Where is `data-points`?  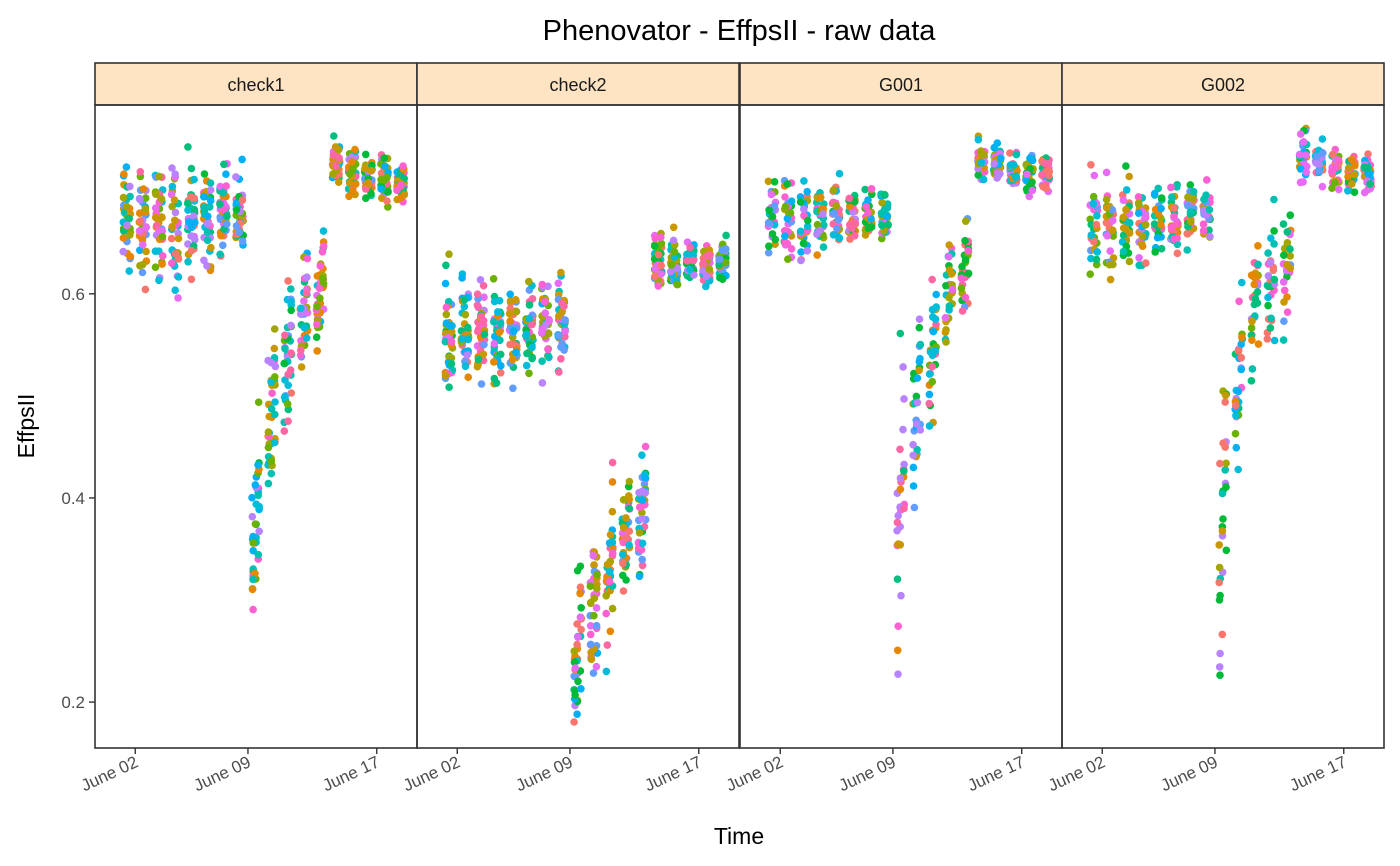
data-points is located at coordinates (264, 373).